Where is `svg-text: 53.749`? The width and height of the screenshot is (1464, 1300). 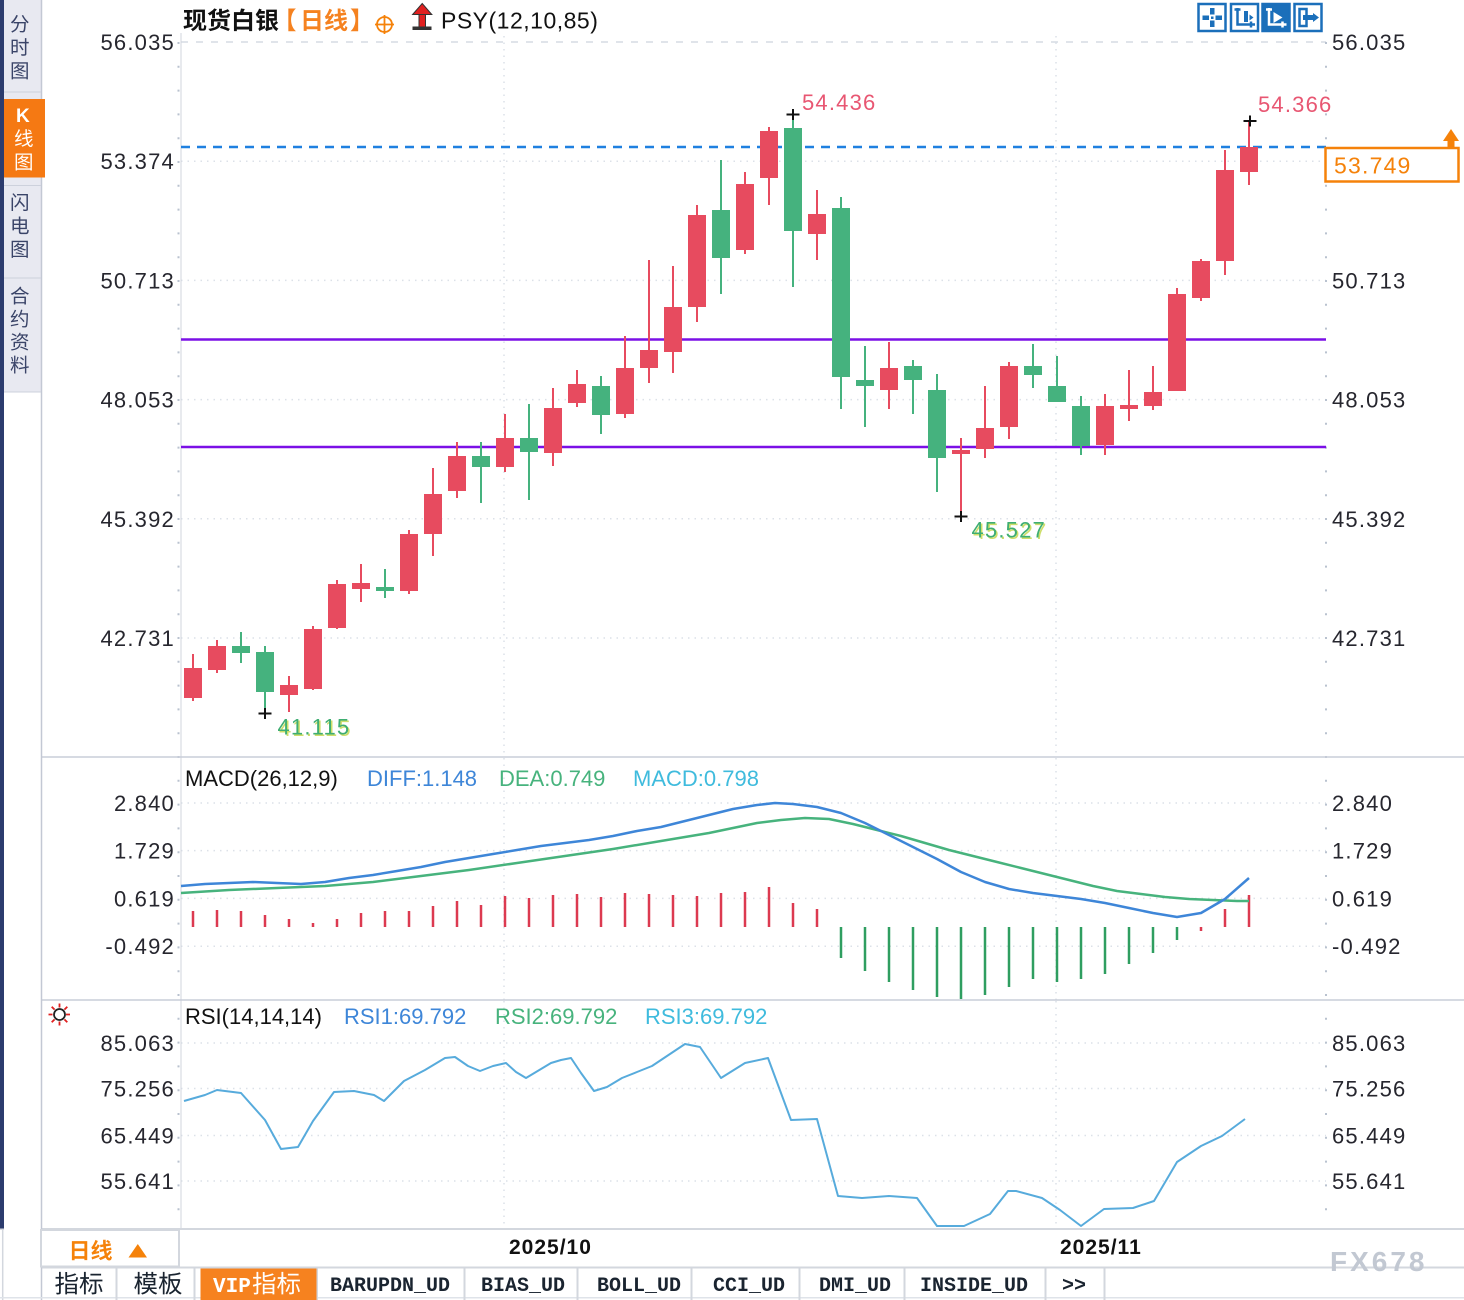
svg-text: 53.749 is located at coordinates (1373, 166).